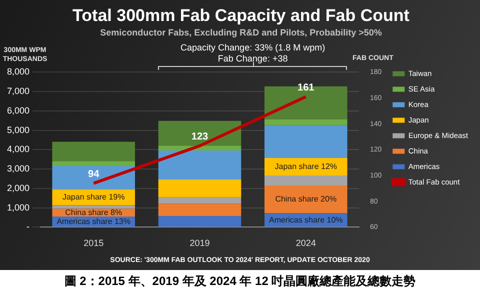 This screenshot has height=292, width=480. What do you see at coordinates (241, 32) in the screenshot?
I see `chart-subtitle: Semiconductor Fabs, Excluding R&D and Pilots, Probability >50%` at bounding box center [241, 32].